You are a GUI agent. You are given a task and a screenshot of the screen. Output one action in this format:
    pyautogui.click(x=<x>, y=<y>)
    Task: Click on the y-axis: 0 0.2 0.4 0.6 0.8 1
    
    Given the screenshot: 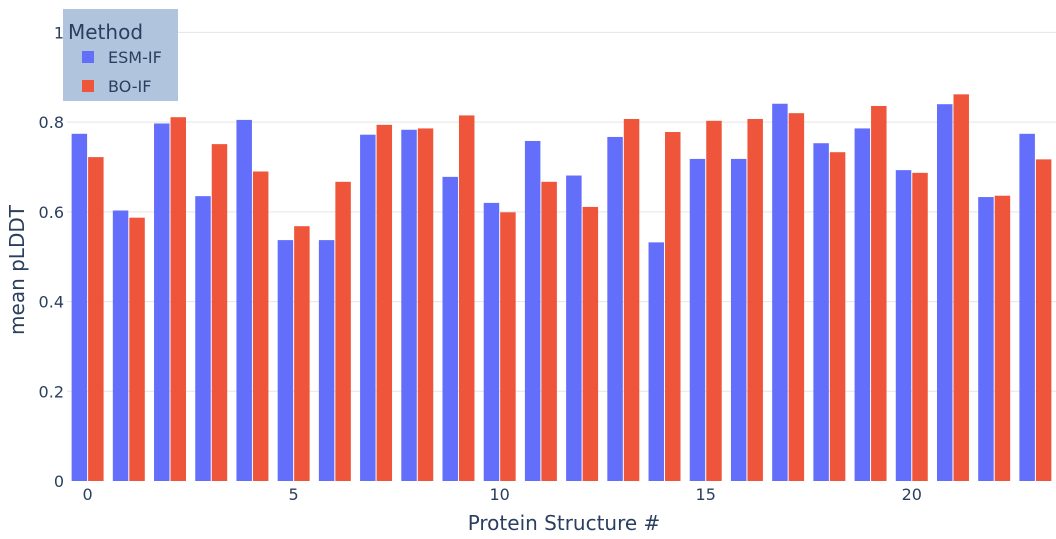 What is the action you would take?
    pyautogui.click(x=51, y=257)
    